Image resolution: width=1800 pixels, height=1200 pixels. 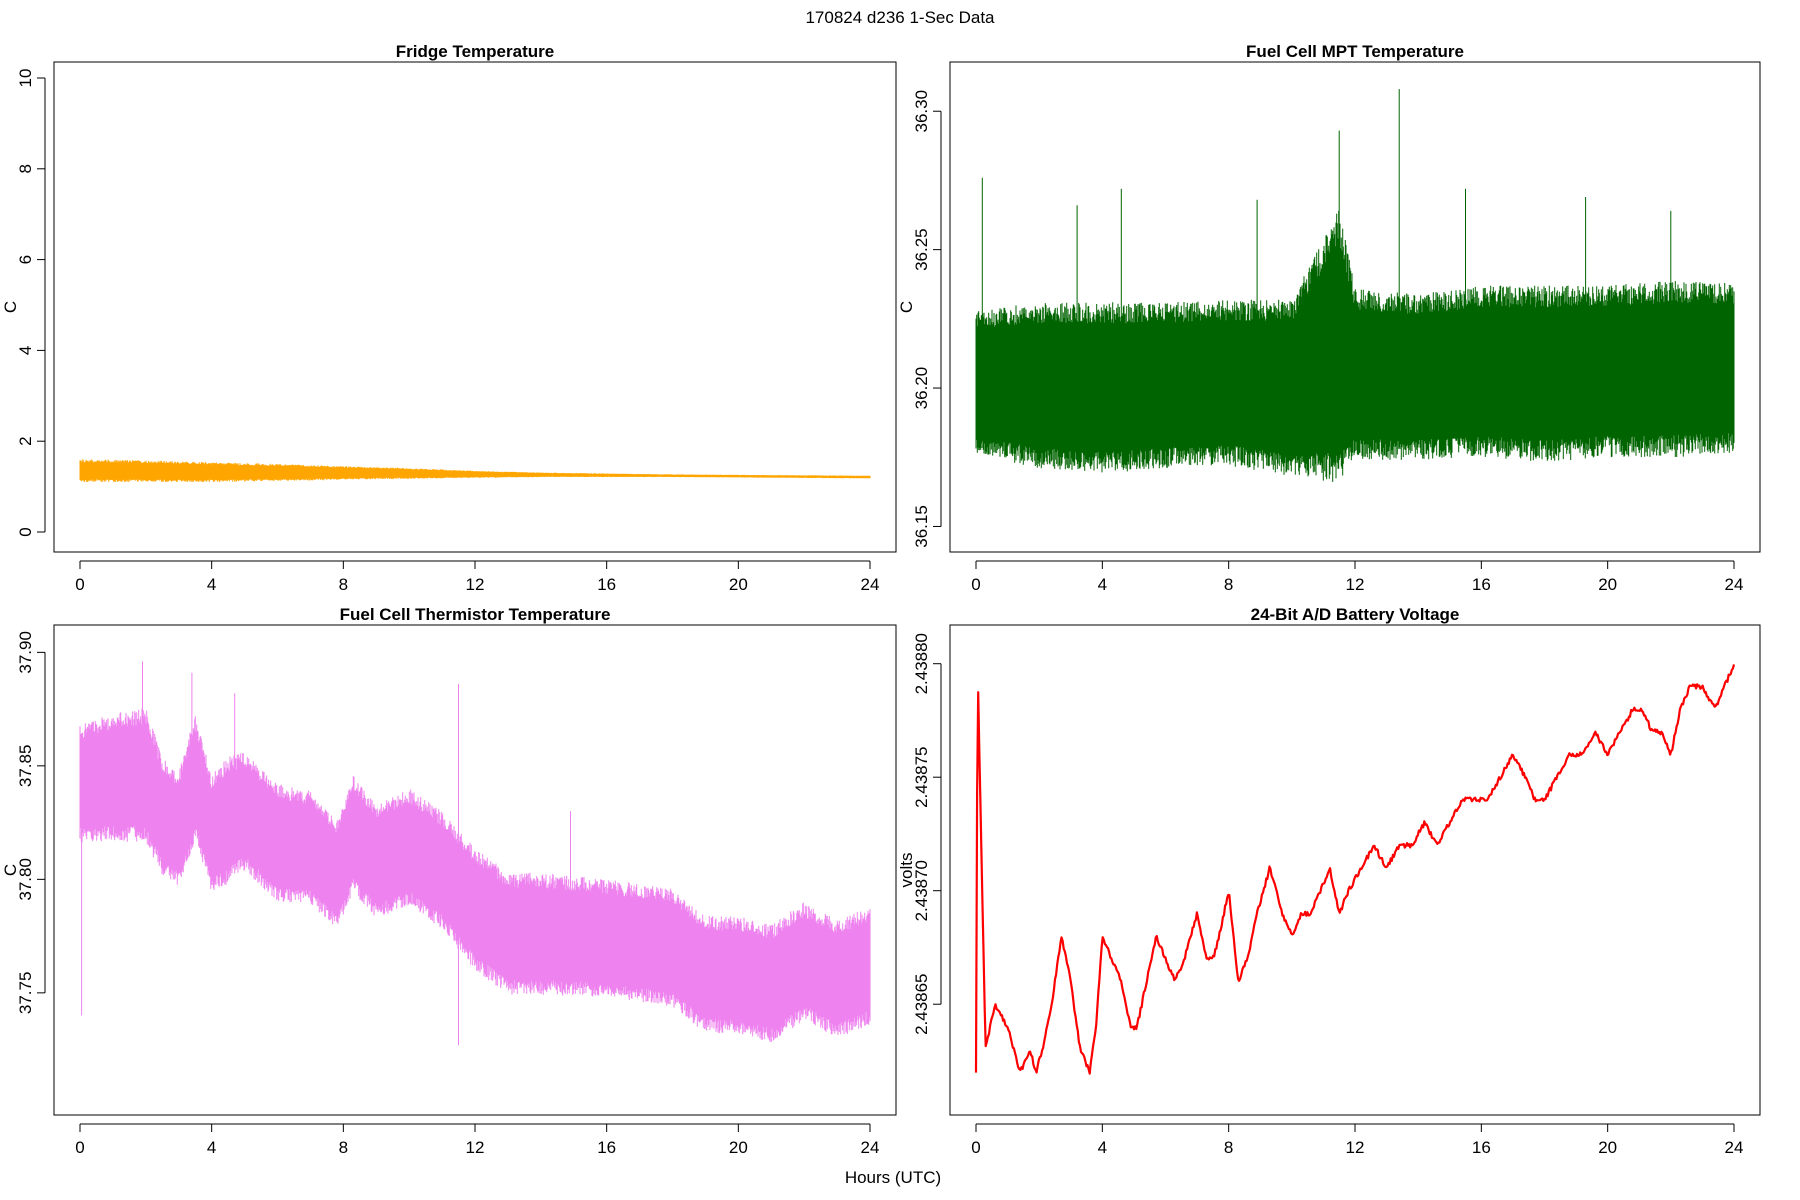 What do you see at coordinates (921, 111) in the screenshot?
I see `y-tick-label: 36.30` at bounding box center [921, 111].